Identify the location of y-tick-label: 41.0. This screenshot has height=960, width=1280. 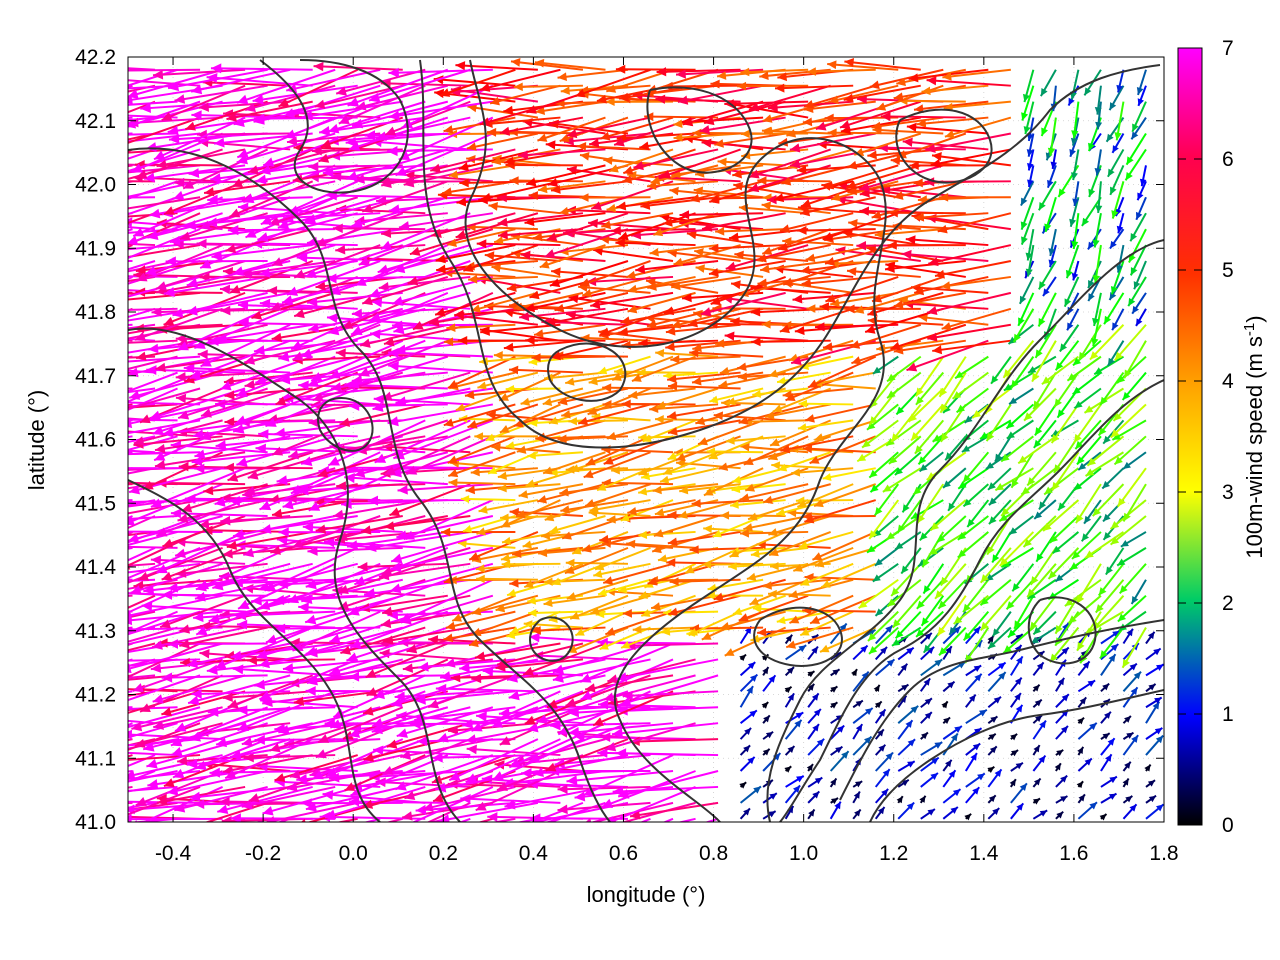
(95, 822).